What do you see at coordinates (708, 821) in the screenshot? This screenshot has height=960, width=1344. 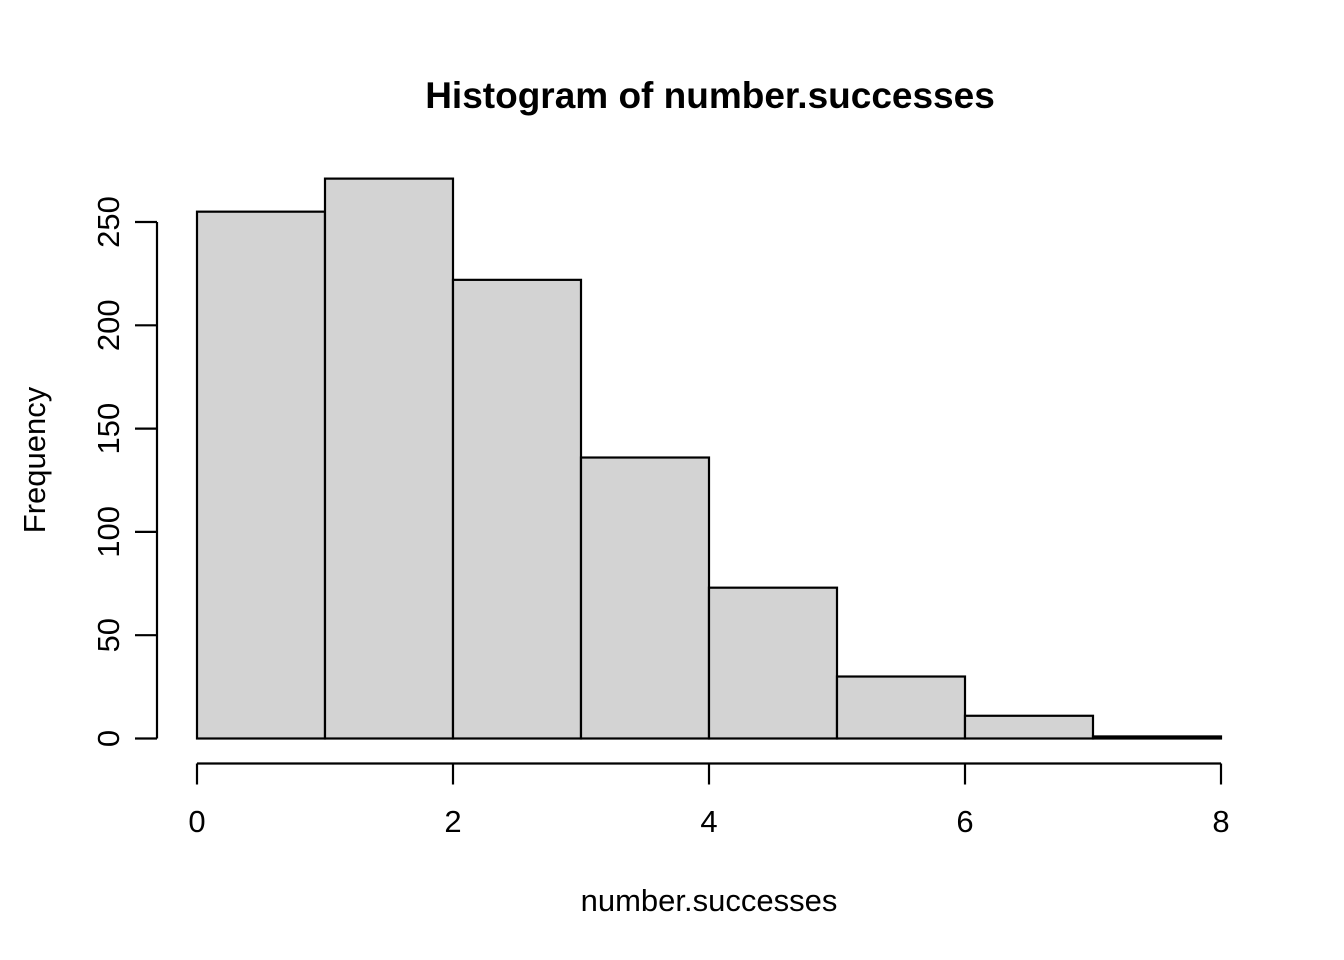 I see `x-tick-label: 4` at bounding box center [708, 821].